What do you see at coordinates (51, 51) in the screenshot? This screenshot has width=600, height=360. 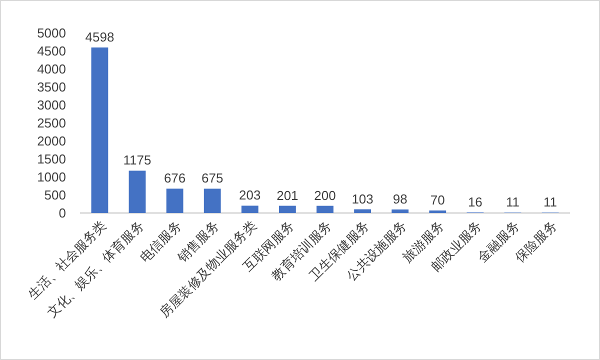 I see `y-tick-label: 4500` at bounding box center [51, 51].